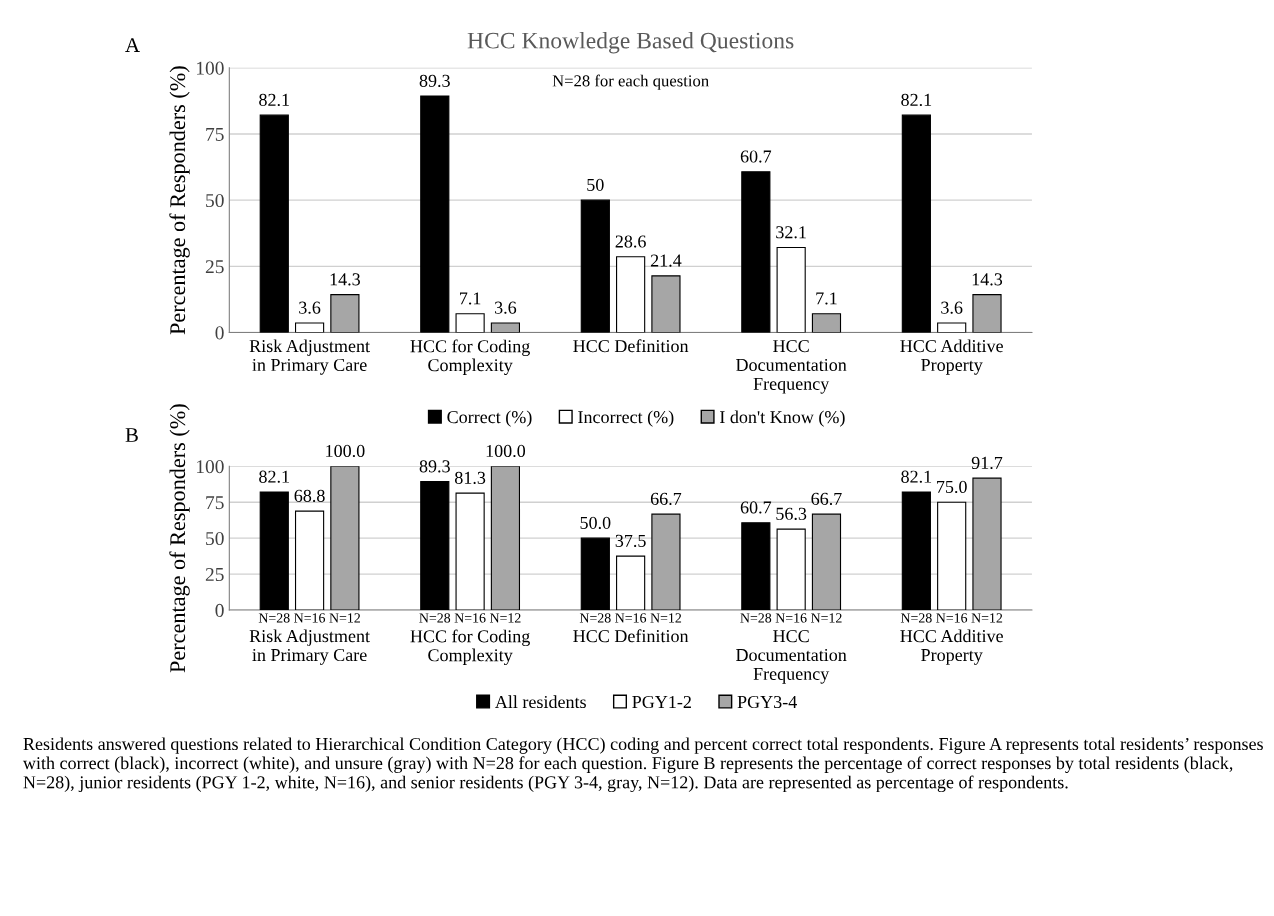 The width and height of the screenshot is (1274, 916). Describe the element at coordinates (630, 42) in the screenshot. I see `chart-title: HCC Knowledge Based Questions` at that location.